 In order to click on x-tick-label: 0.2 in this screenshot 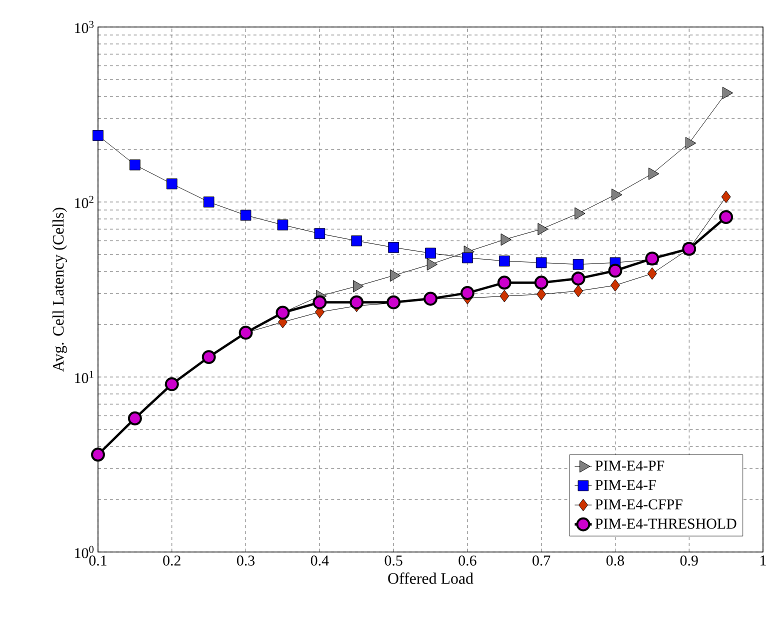, I will do `click(171, 561)`.